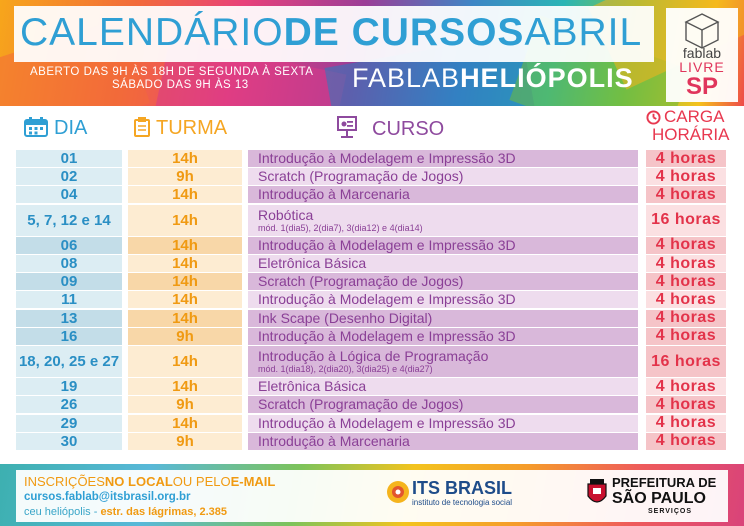  What do you see at coordinates (547, 78) in the screenshot?
I see `location-bold: HELIÓPOLIS` at bounding box center [547, 78].